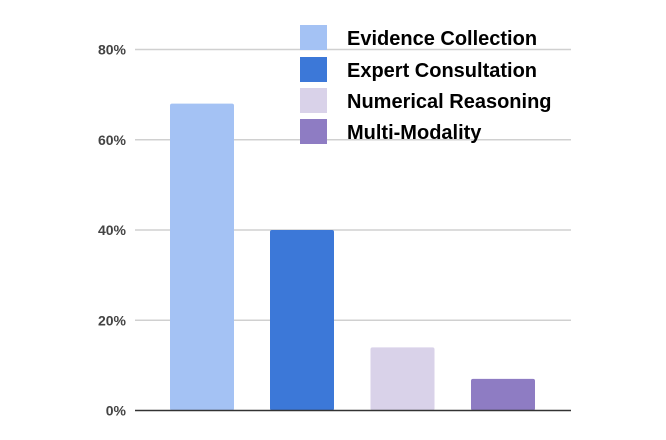  What do you see at coordinates (442, 71) in the screenshot?
I see `legend-label: Expert Consultation` at bounding box center [442, 71].